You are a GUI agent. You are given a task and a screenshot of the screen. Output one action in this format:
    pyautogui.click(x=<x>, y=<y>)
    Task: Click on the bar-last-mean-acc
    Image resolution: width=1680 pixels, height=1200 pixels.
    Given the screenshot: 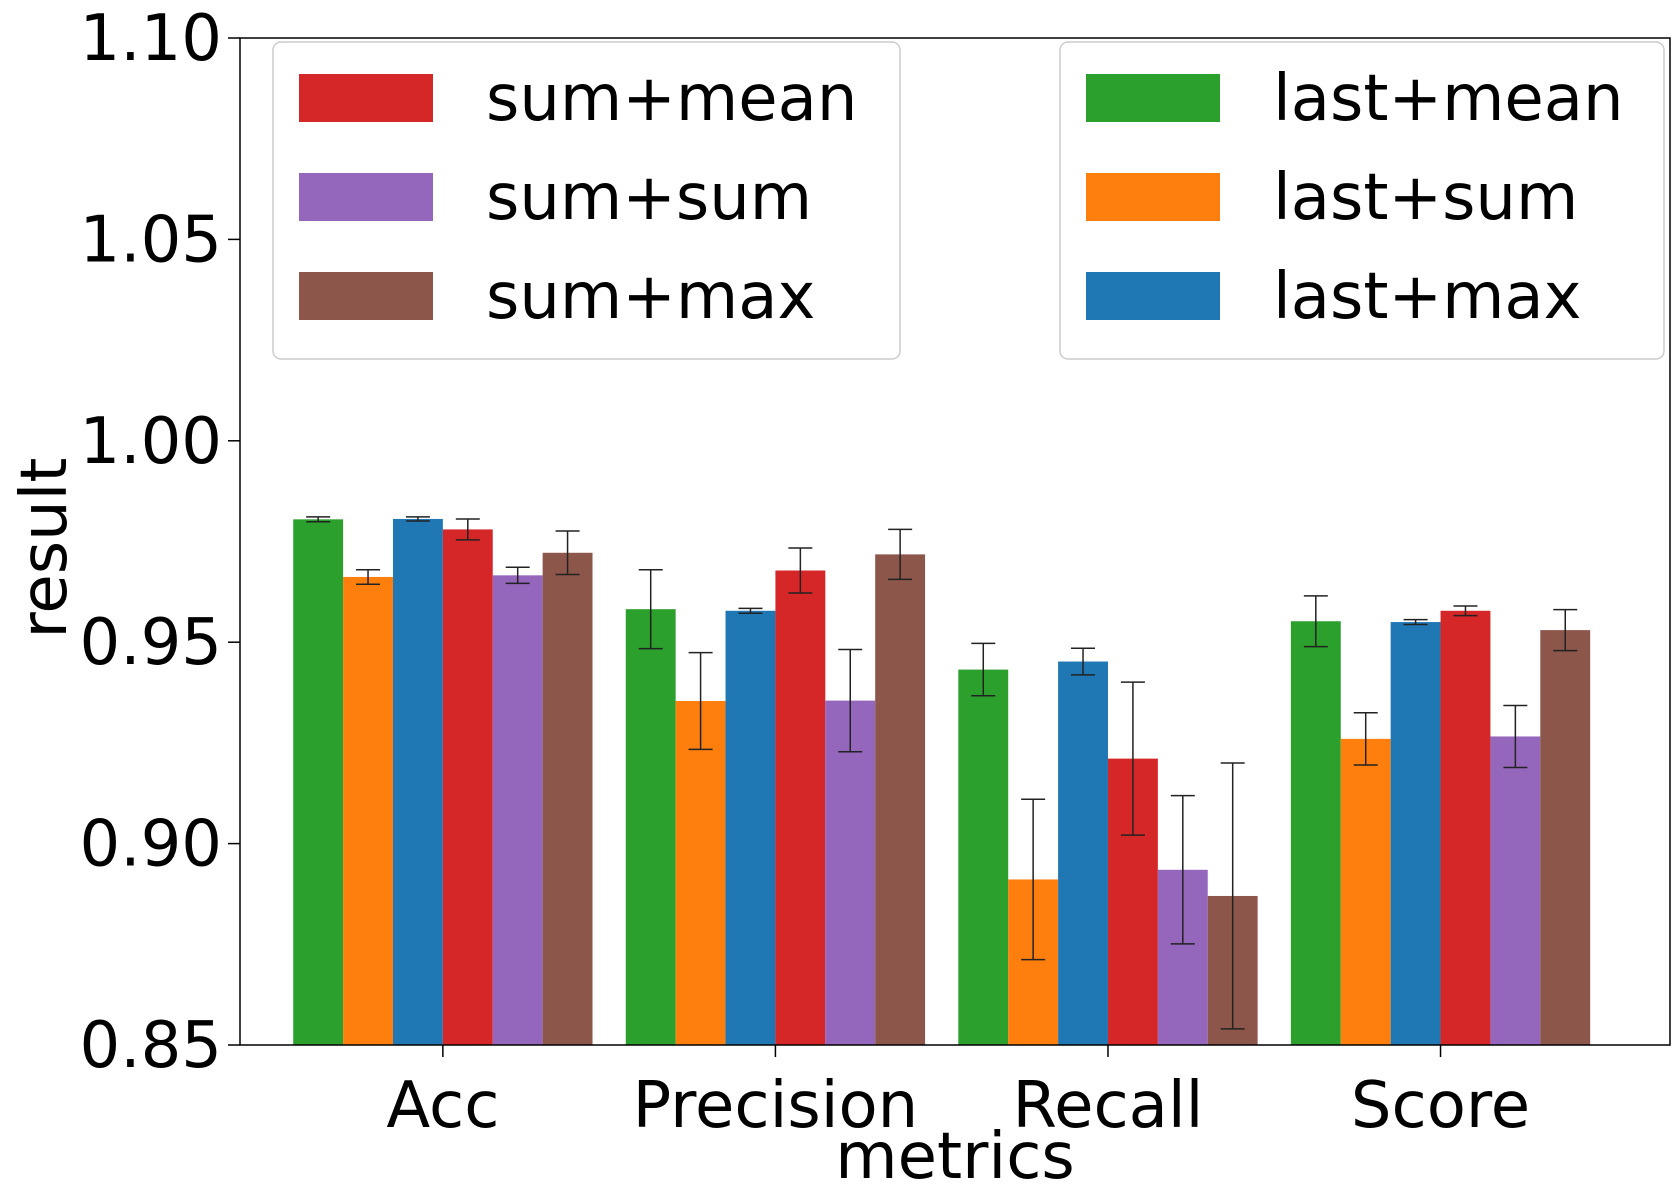 What is the action you would take?
    pyautogui.click(x=318, y=782)
    